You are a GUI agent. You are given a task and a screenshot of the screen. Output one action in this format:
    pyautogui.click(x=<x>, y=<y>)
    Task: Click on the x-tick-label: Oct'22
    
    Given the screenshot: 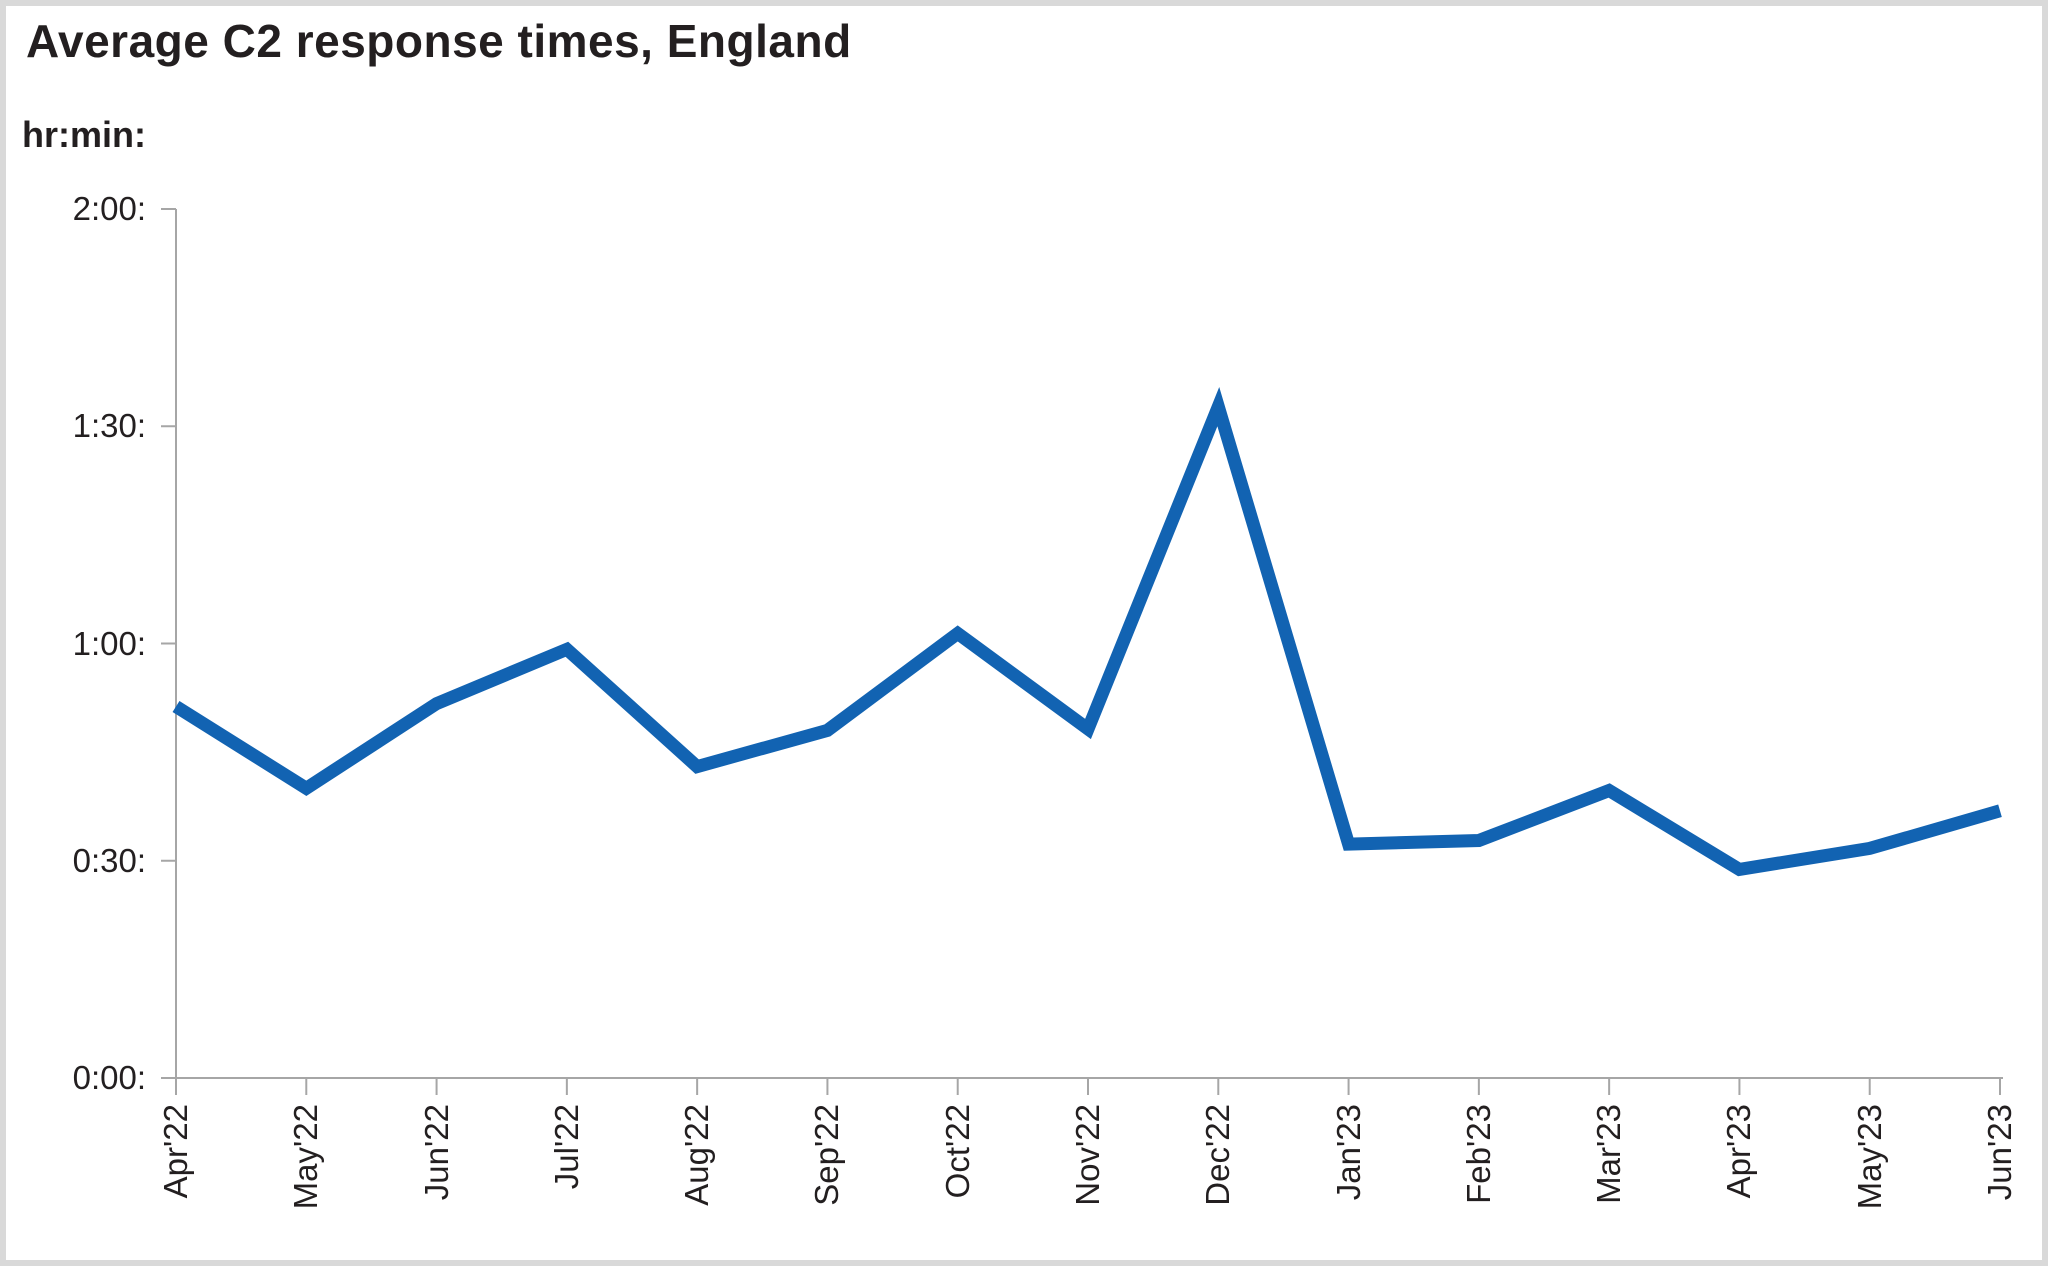 What is the action you would take?
    pyautogui.click(x=957, y=1151)
    